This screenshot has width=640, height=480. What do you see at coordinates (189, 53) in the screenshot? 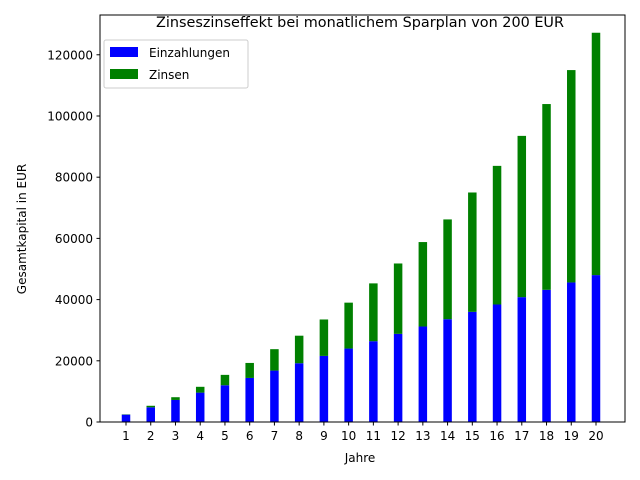
I see `legend-label-einzahlungen: Einzahlungen` at bounding box center [189, 53].